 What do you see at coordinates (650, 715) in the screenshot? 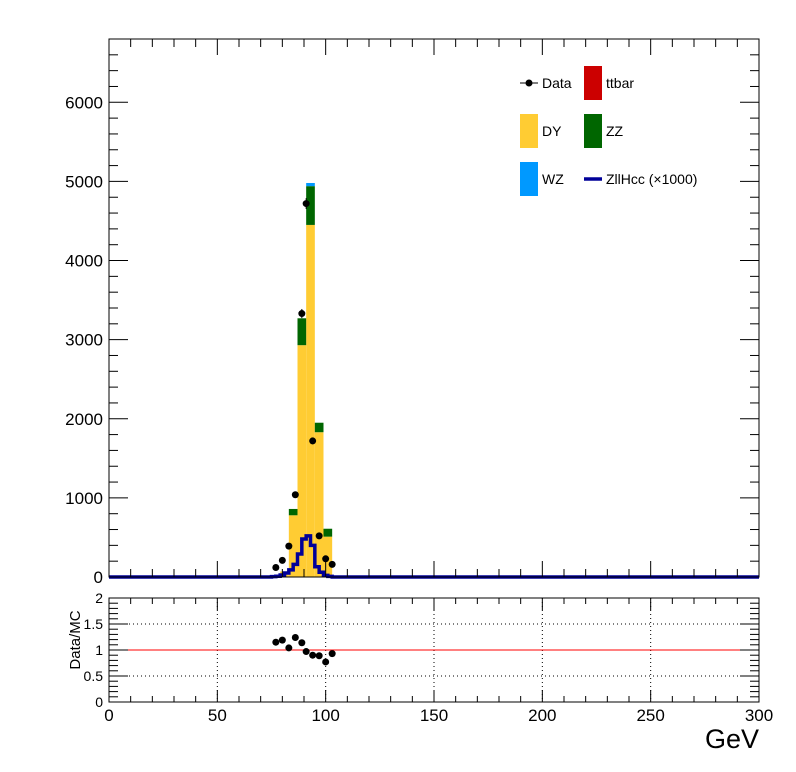
I see `x-tick-label: 250` at bounding box center [650, 715].